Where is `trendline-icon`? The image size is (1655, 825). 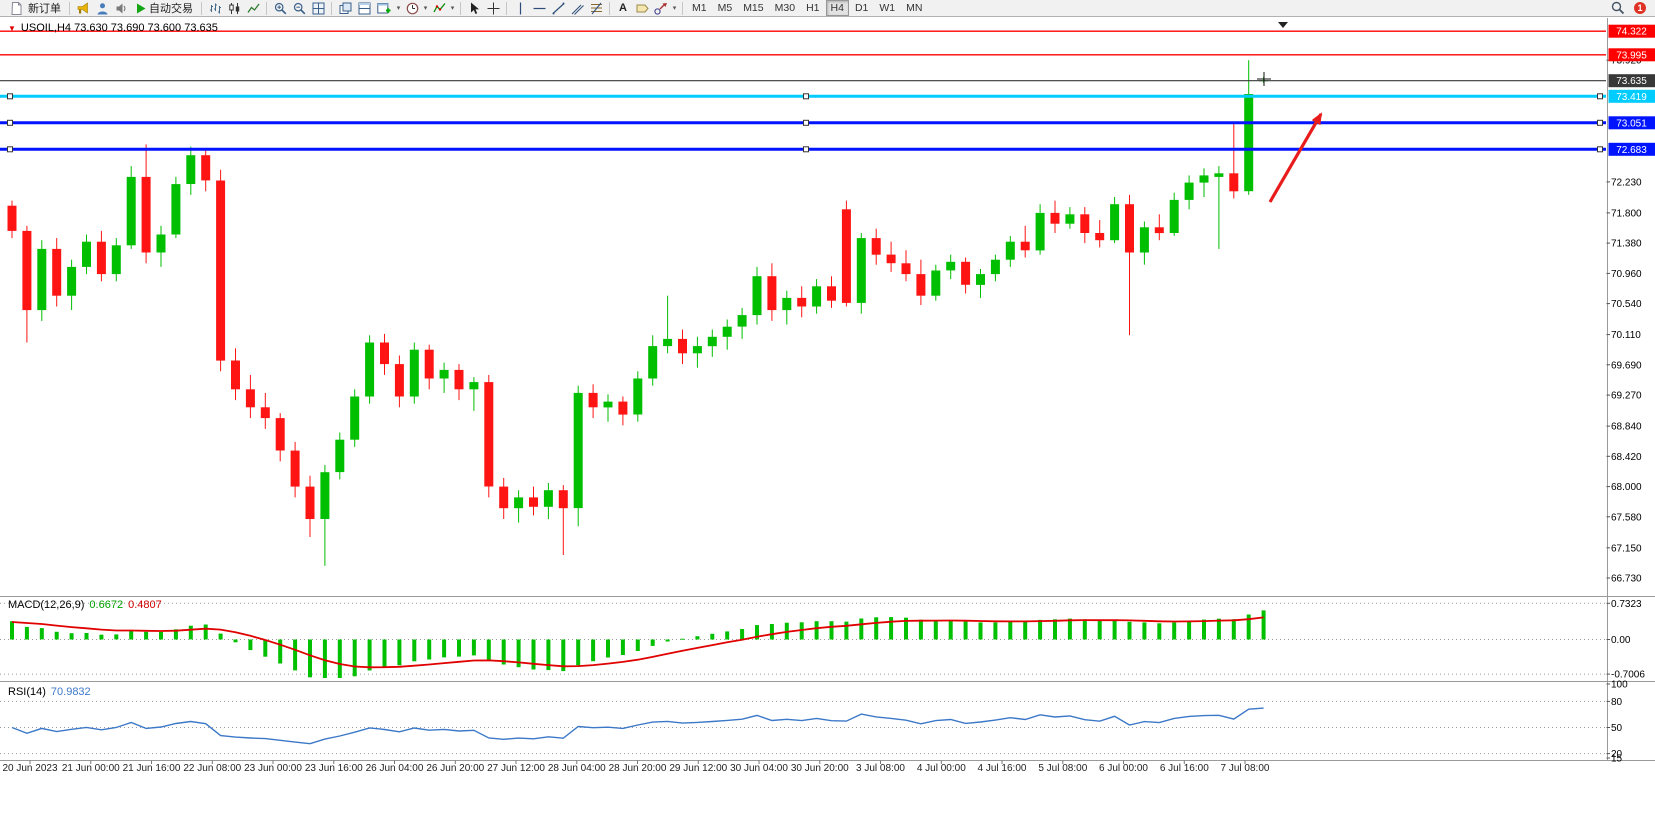 trendline-icon is located at coordinates (558, 8).